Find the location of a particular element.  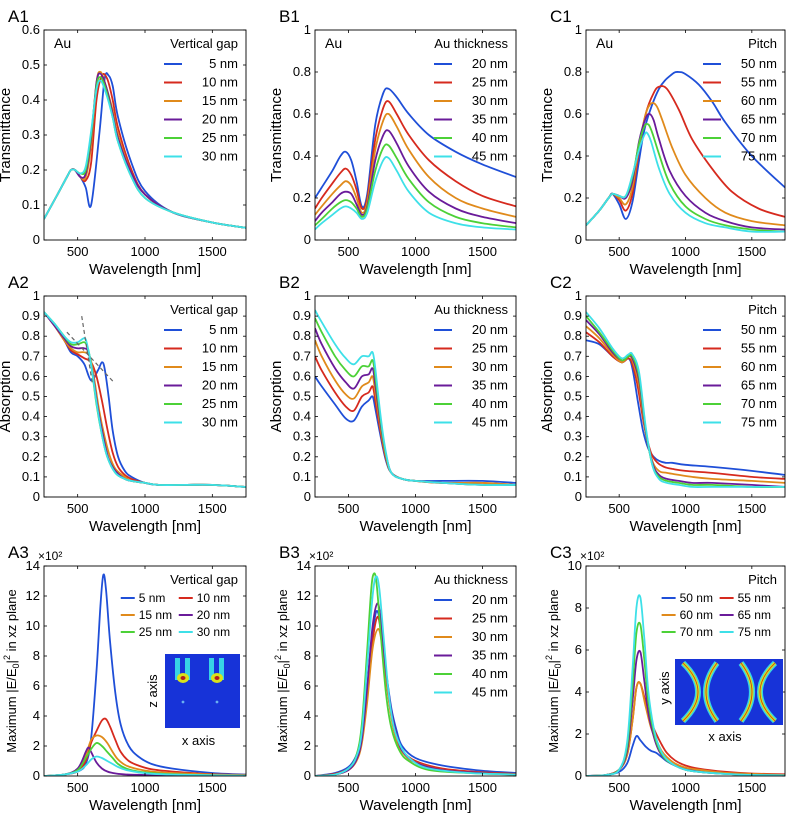

field-speck is located at coordinates (217, 702).